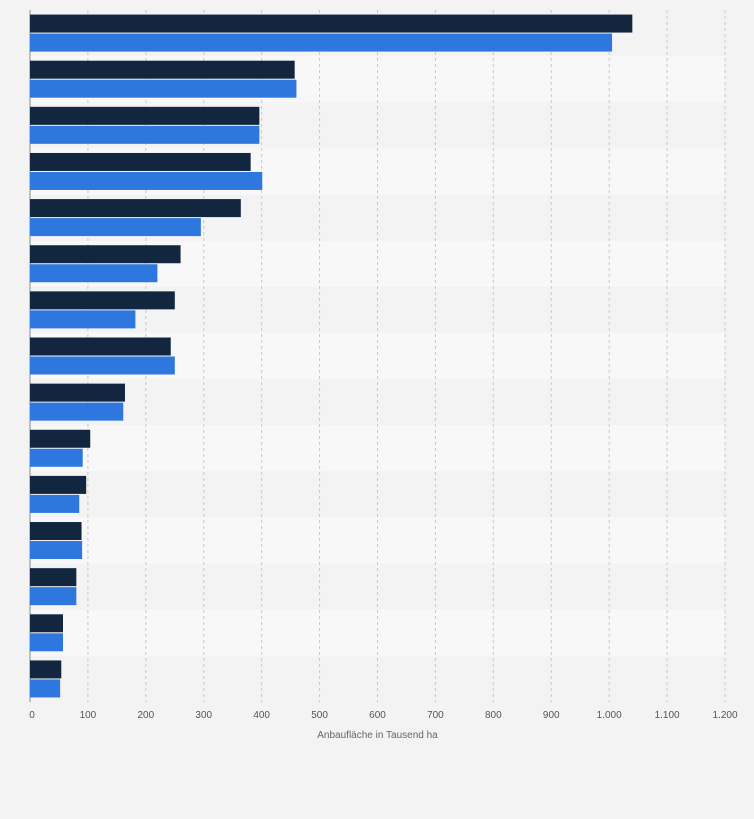 This screenshot has height=819, width=754. What do you see at coordinates (203, 715) in the screenshot?
I see `x-tick-label: 300` at bounding box center [203, 715].